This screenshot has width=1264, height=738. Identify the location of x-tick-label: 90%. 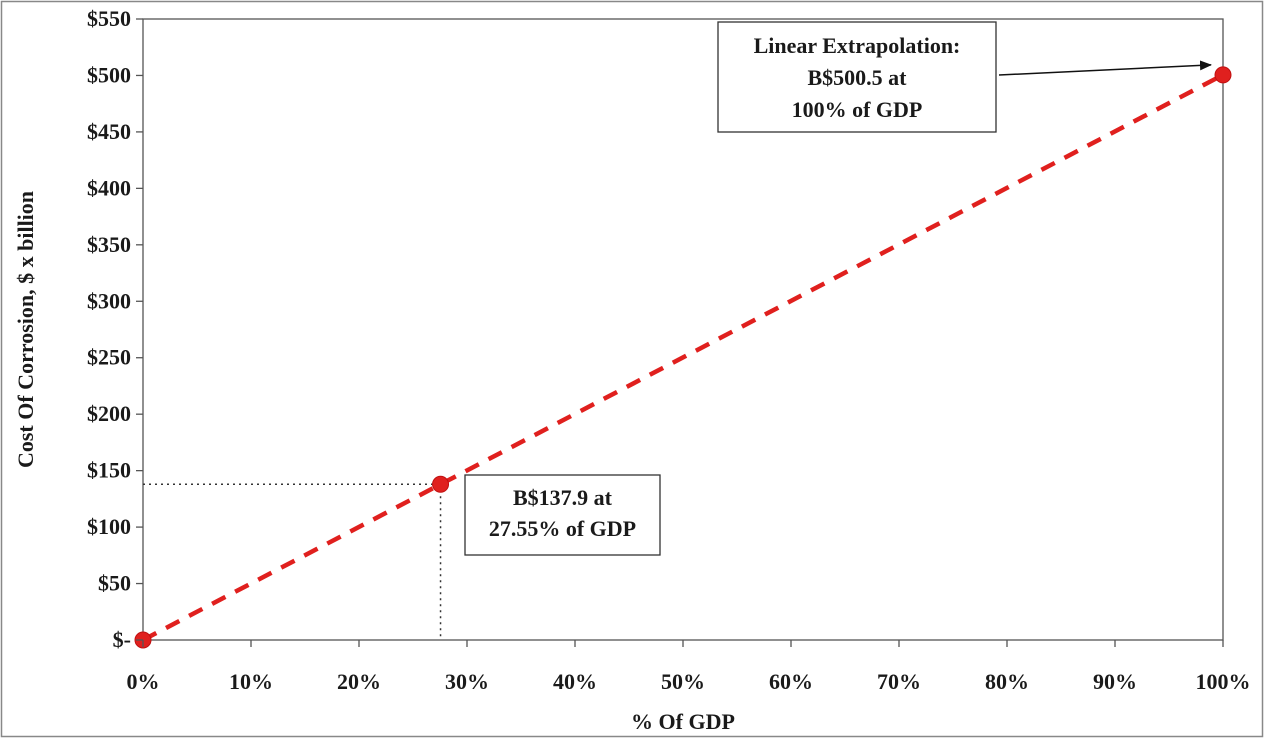
(1115, 681).